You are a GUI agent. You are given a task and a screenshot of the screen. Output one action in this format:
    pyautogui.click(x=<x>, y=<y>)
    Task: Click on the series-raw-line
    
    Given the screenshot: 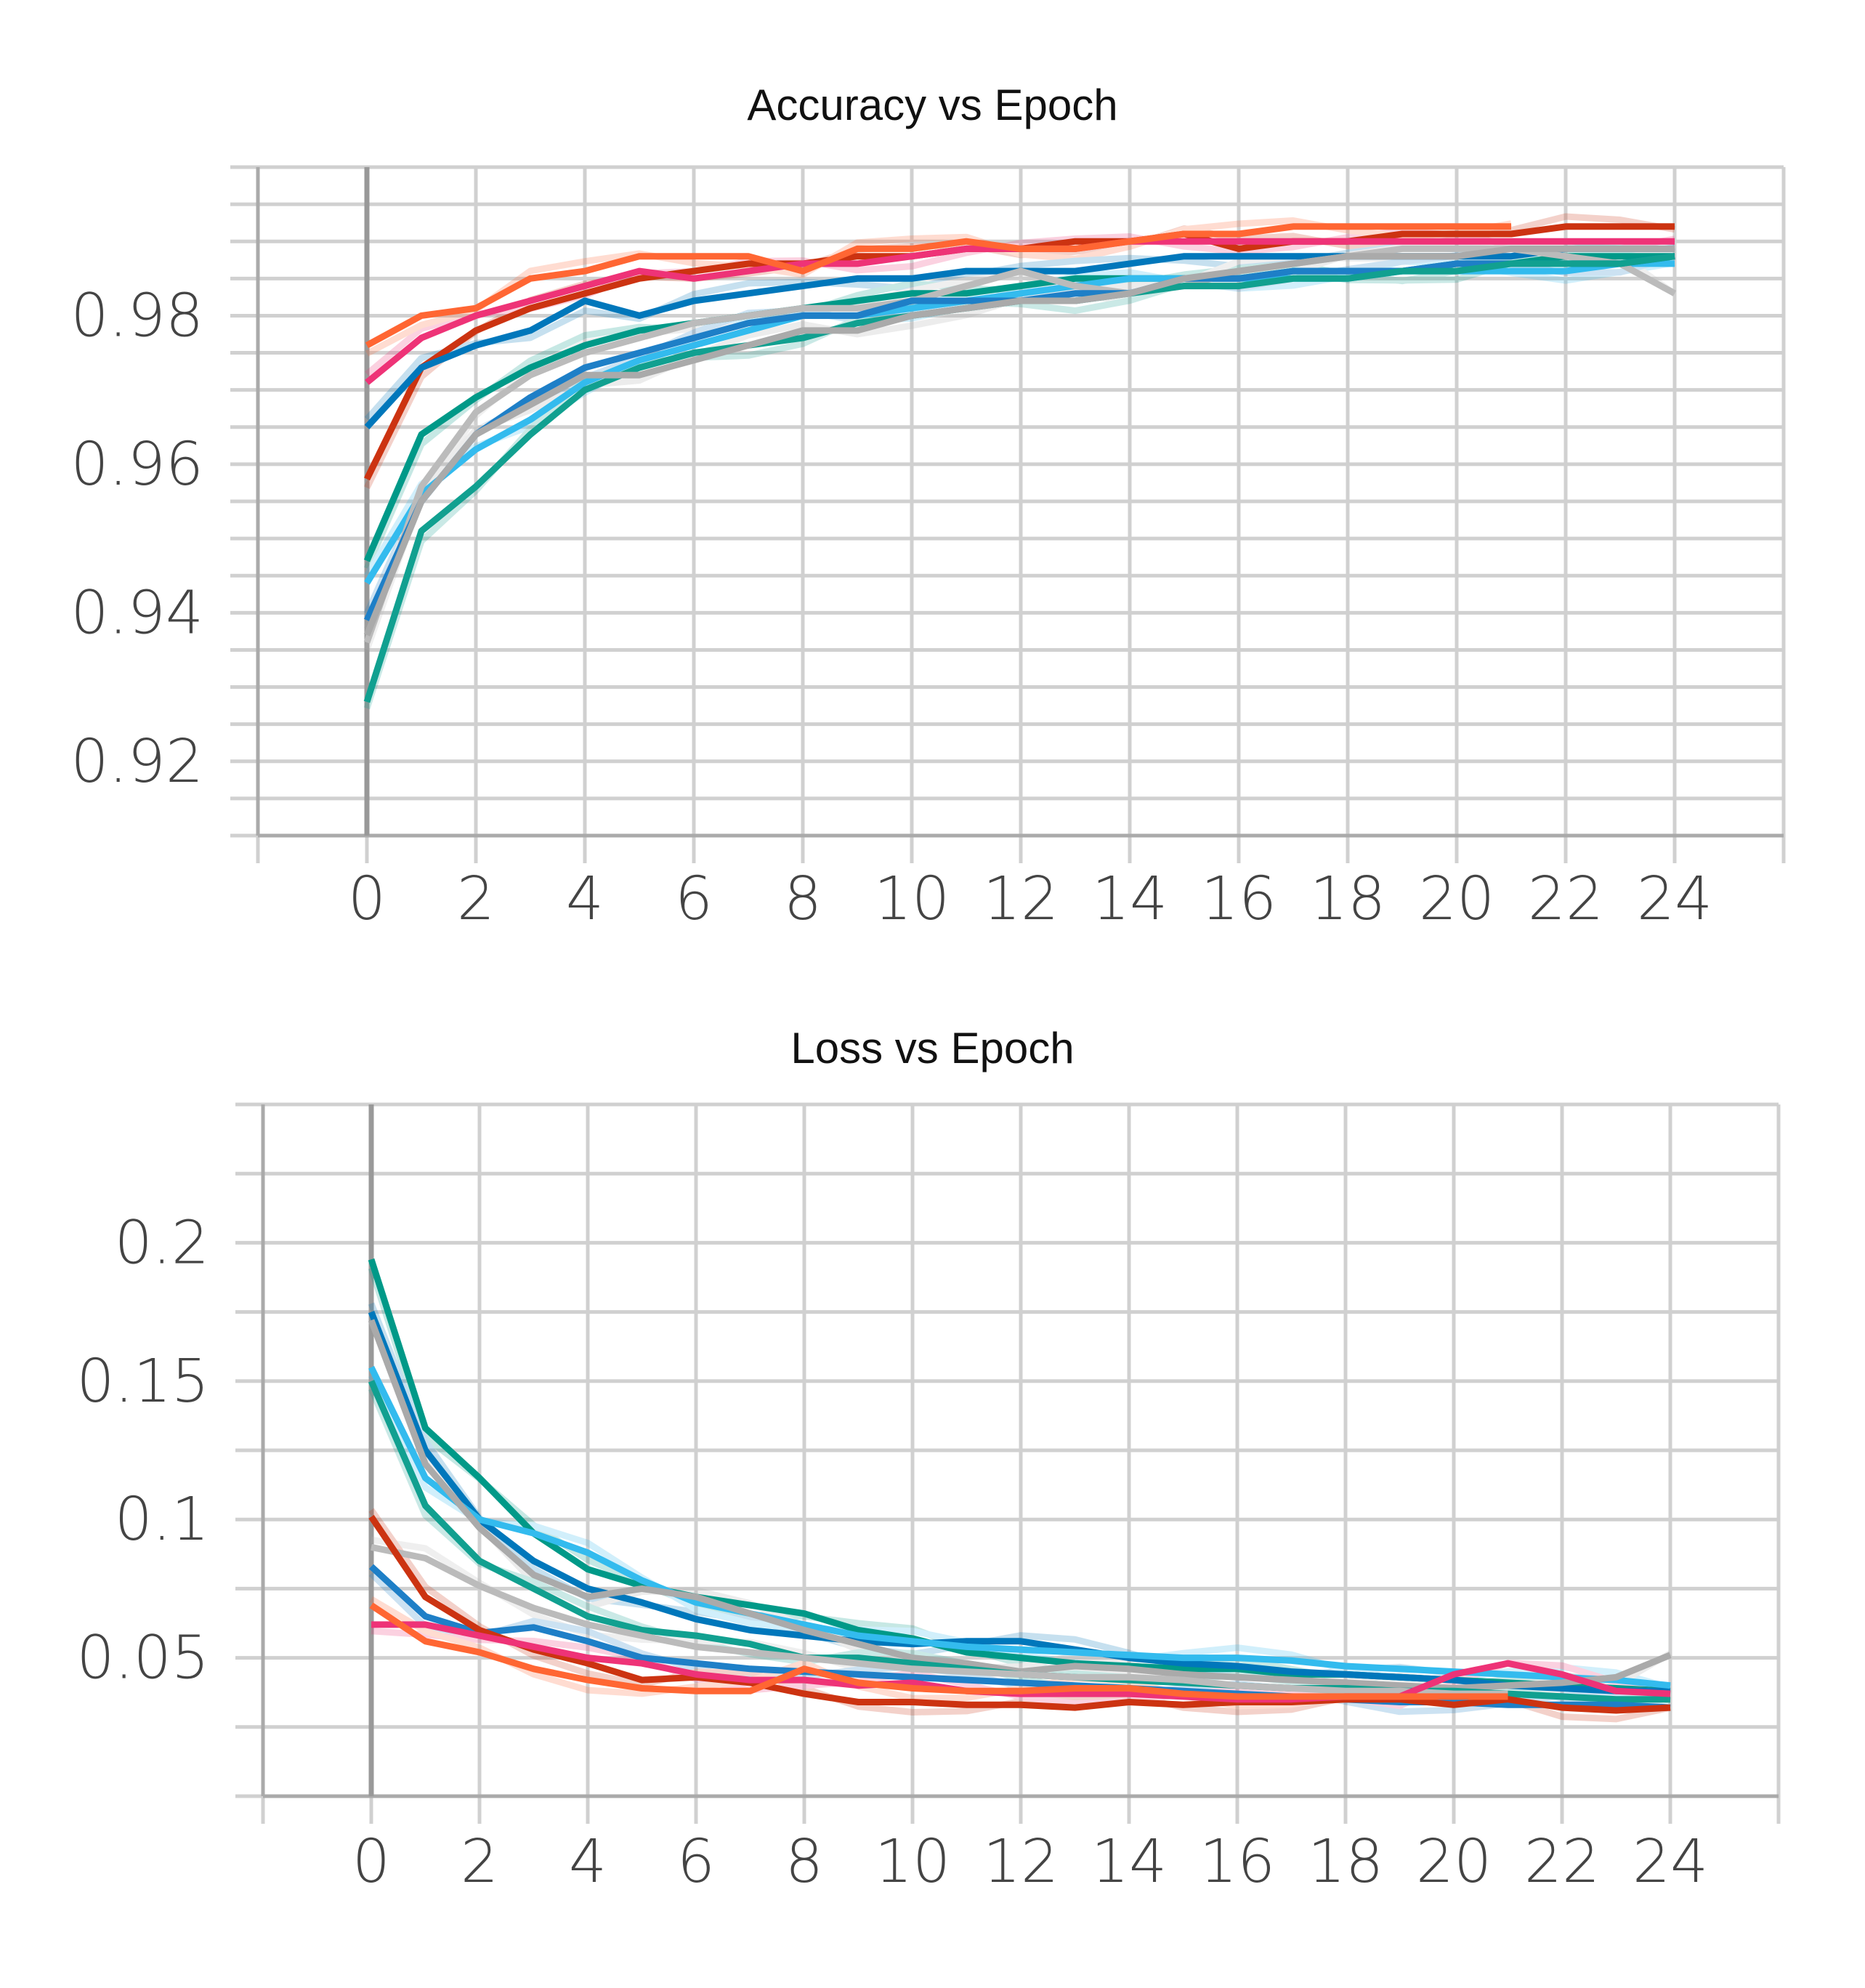 What is the action you would take?
    pyautogui.click(x=1019, y=1643)
    